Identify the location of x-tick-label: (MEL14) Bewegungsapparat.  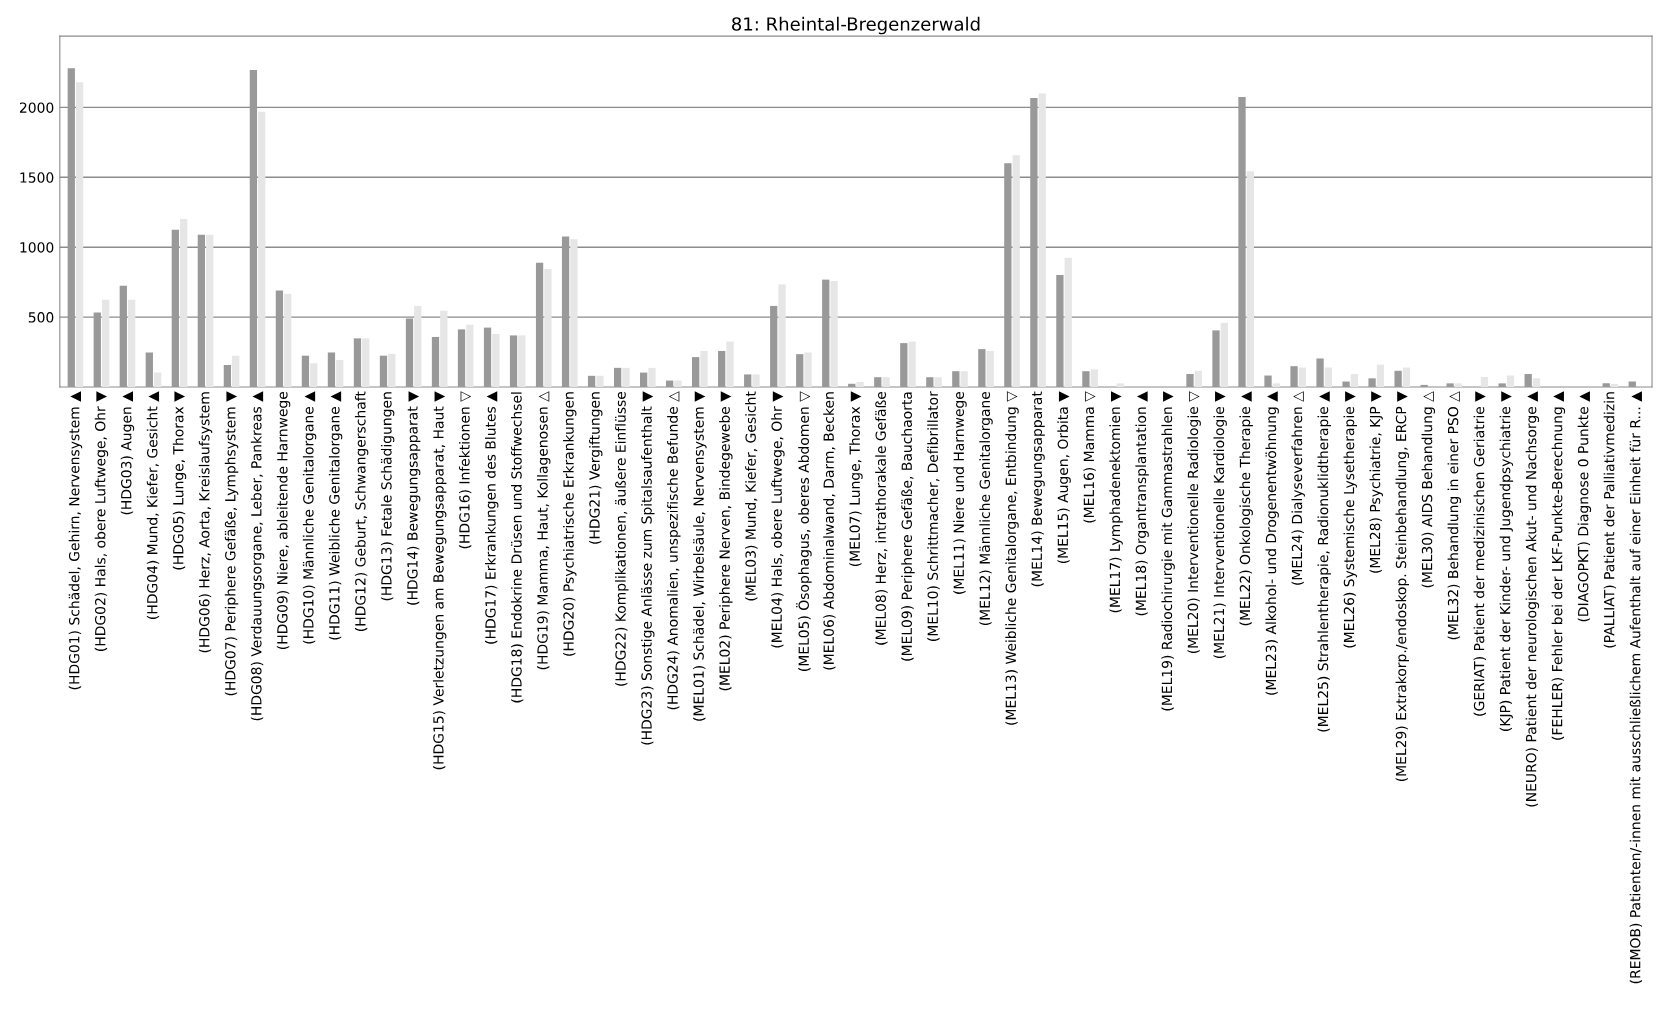
(1038, 489).